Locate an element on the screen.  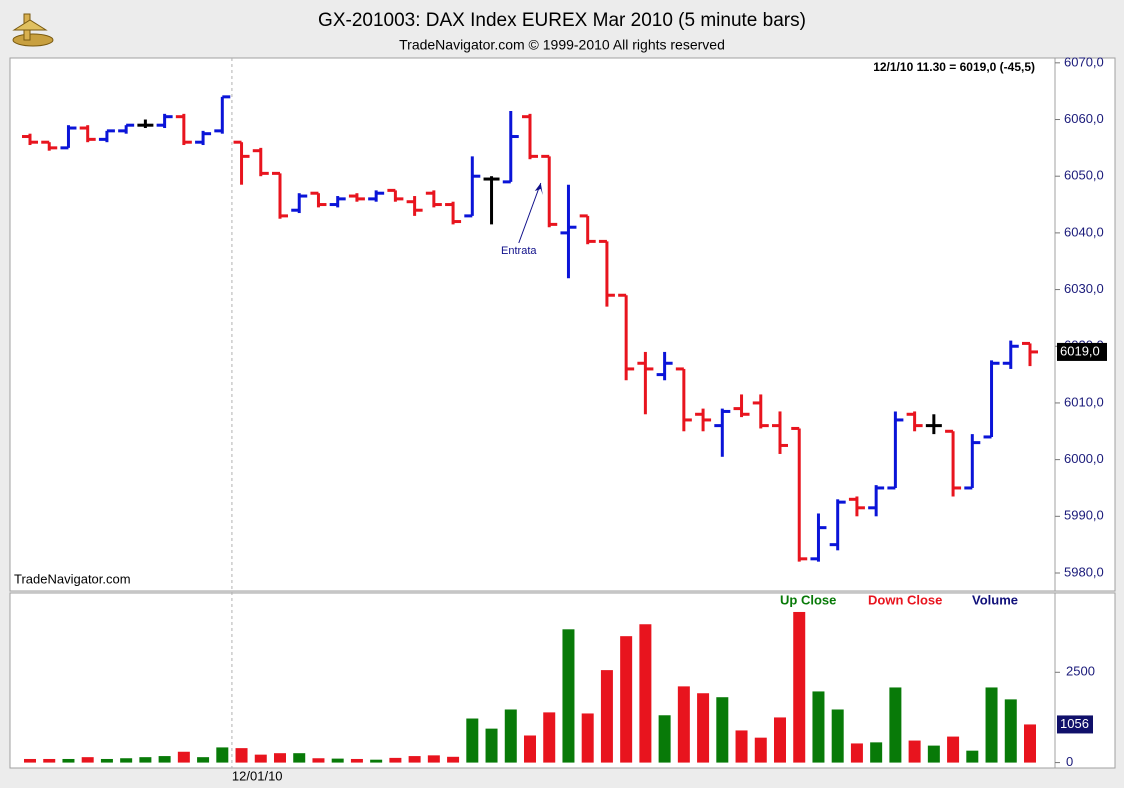
y-tick-label: 6010,0 is located at coordinates (1084, 401).